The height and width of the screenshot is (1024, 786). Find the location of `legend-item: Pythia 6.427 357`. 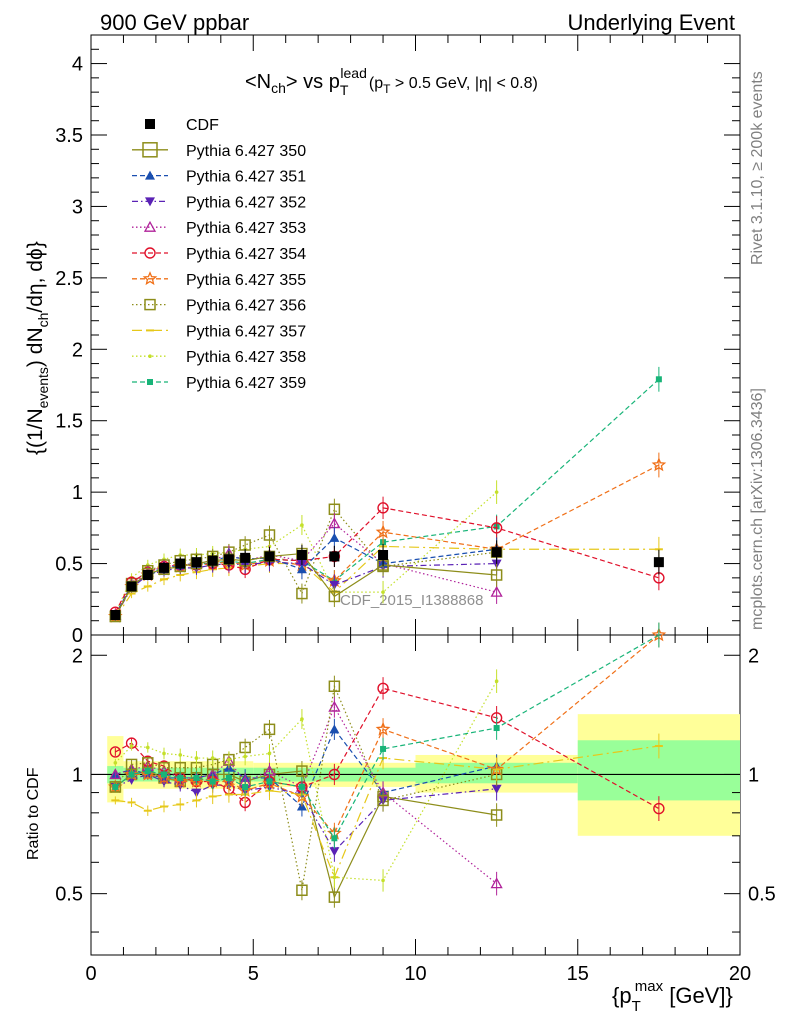

legend-item: Pythia 6.427 357 is located at coordinates (219, 331).